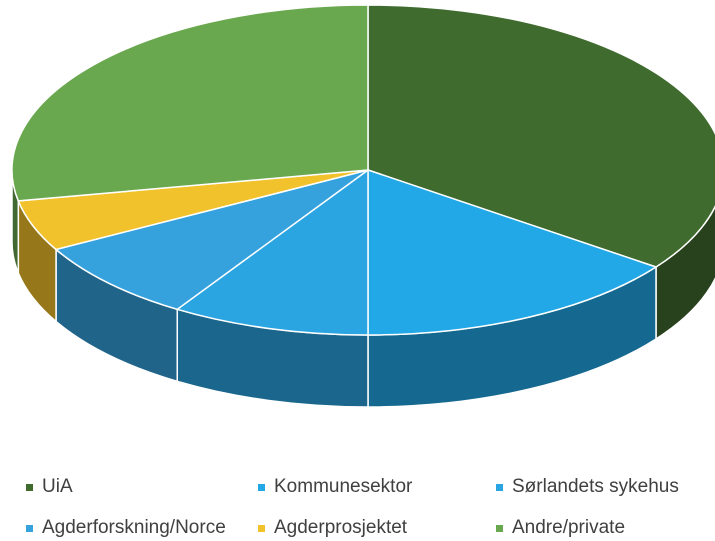 The image size is (715, 541). What do you see at coordinates (343, 486) in the screenshot?
I see `legend-label: Kommunesektor` at bounding box center [343, 486].